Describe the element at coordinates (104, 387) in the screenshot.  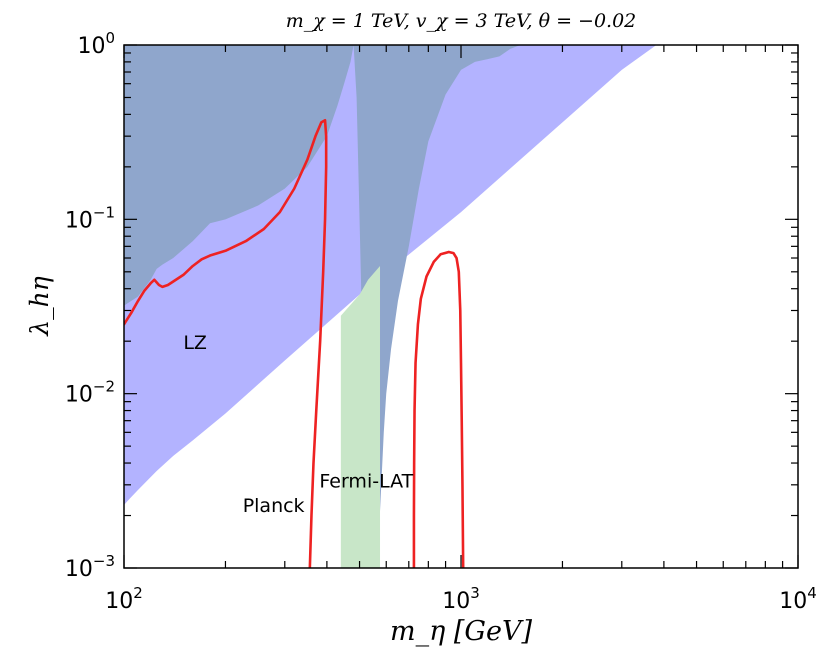
I see `y-tick-exponent: −2` at that location.